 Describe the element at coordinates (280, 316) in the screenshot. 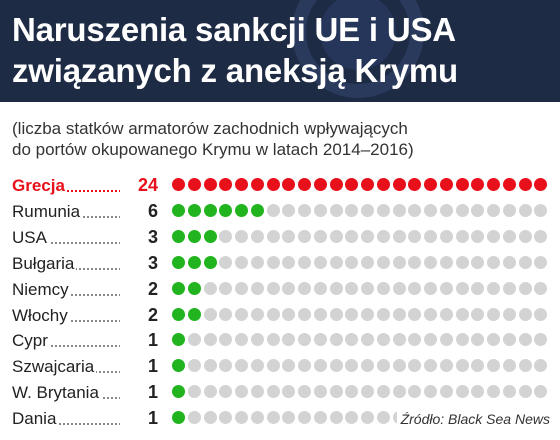

I see `chart-row: Włochy 2` at that location.